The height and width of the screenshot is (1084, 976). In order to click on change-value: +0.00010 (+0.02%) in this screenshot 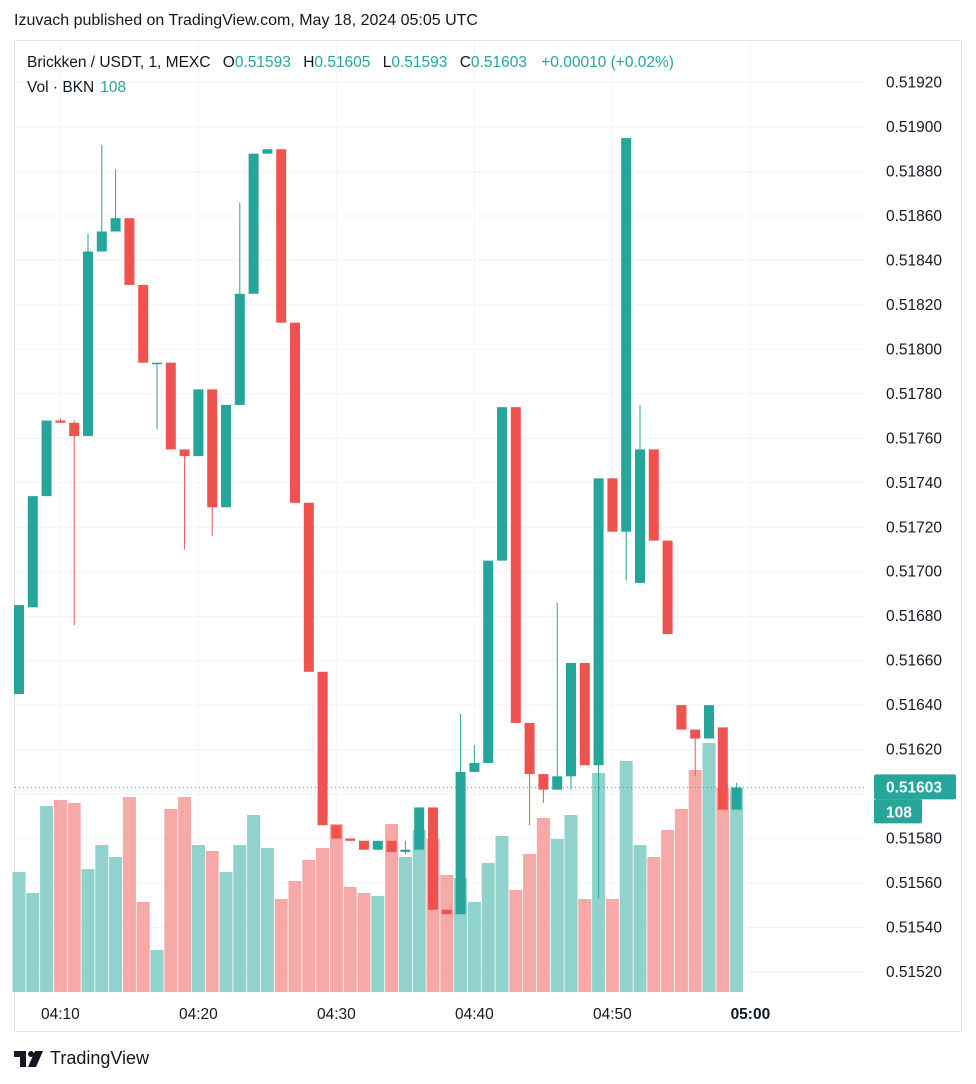, I will do `click(607, 62)`.